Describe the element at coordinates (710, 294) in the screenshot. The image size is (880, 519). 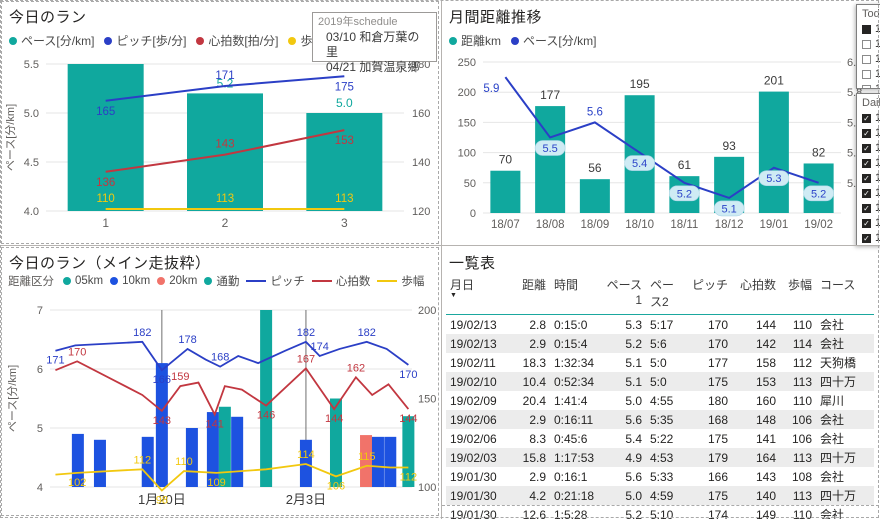
I see `column-header: ピッチ` at that location.